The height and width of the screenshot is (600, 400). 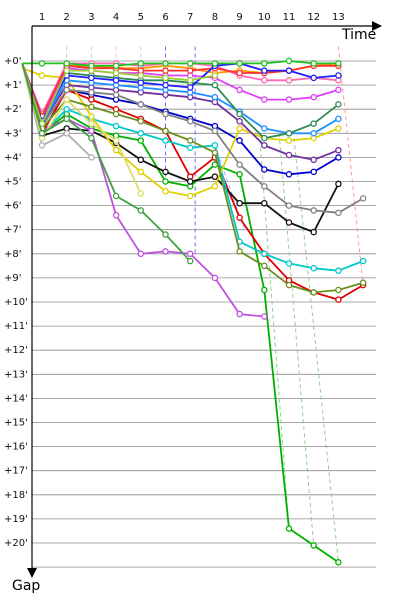 What do you see at coordinates (16, 447) in the screenshot?
I see `y-tick-label: +16'` at bounding box center [16, 447].